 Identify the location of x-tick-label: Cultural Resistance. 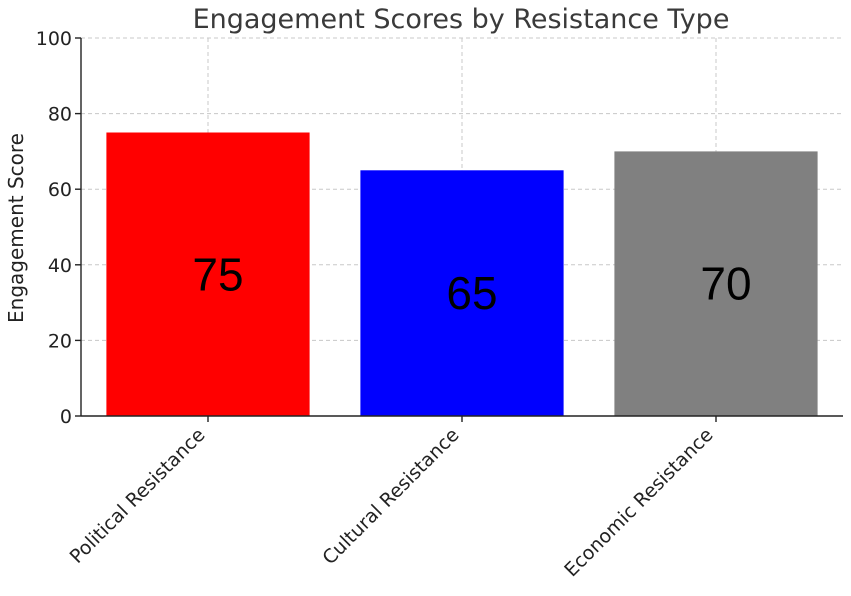
(390, 496).